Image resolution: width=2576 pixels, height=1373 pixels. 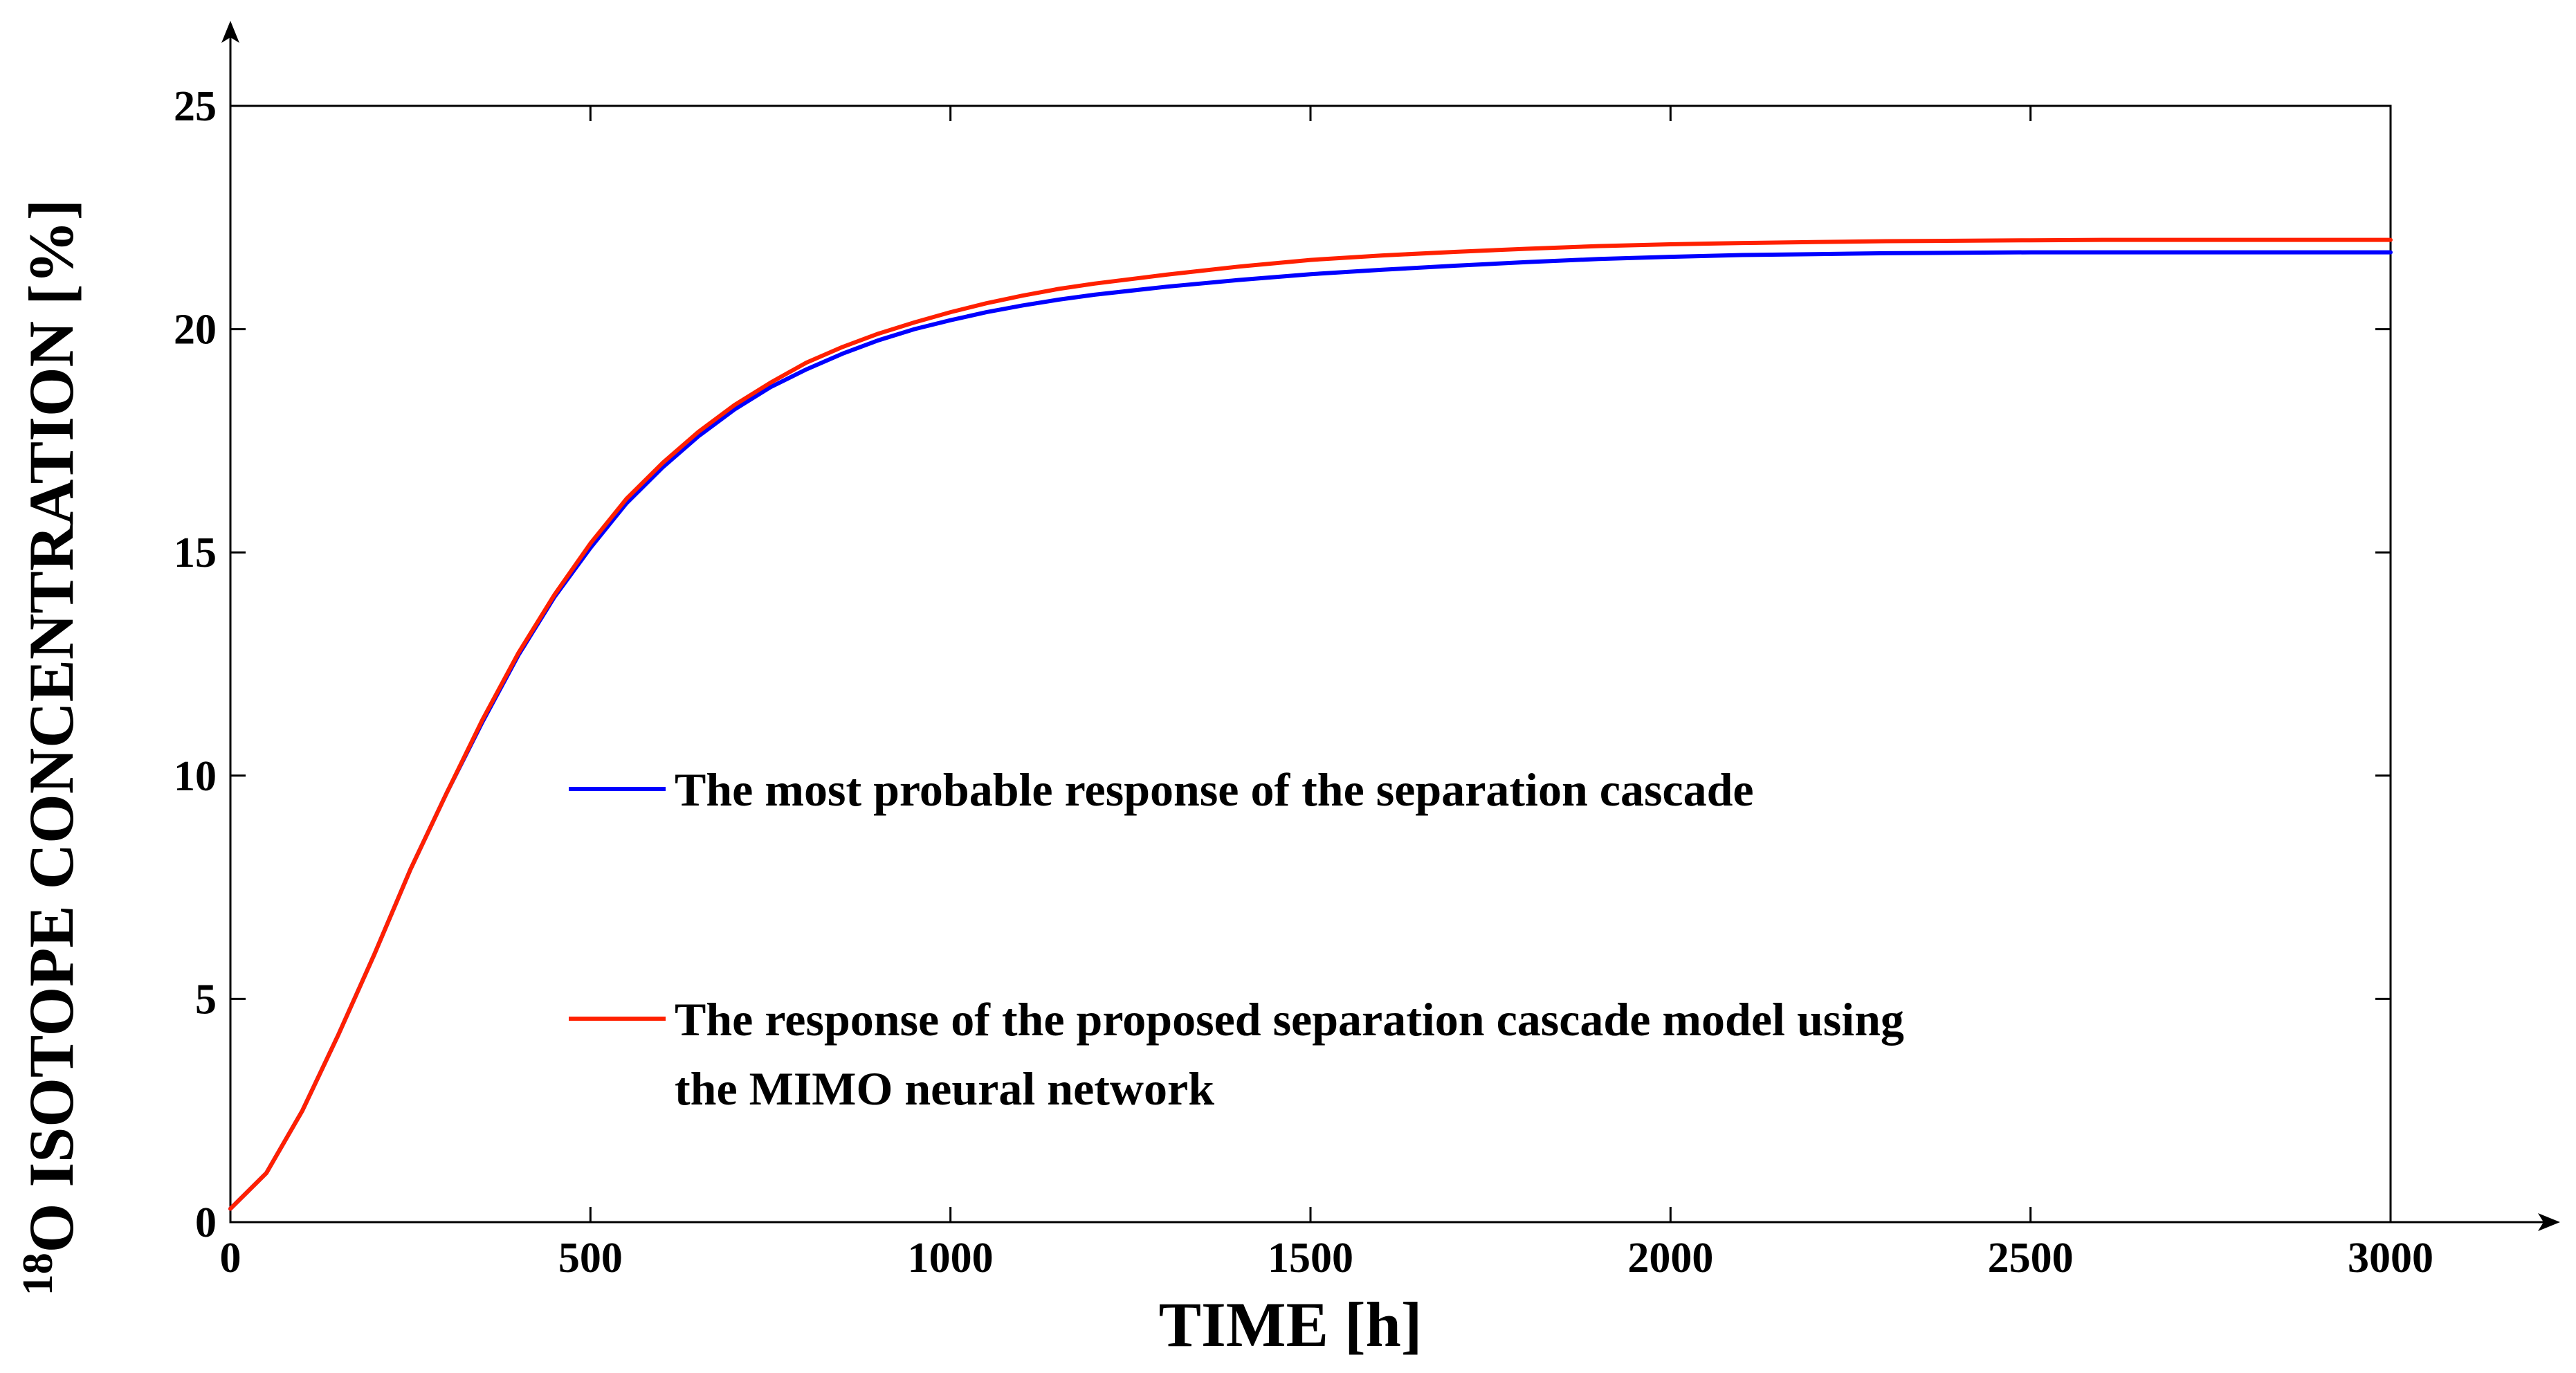 I want to click on x-tick-label: 2500, so click(x=2031, y=1258).